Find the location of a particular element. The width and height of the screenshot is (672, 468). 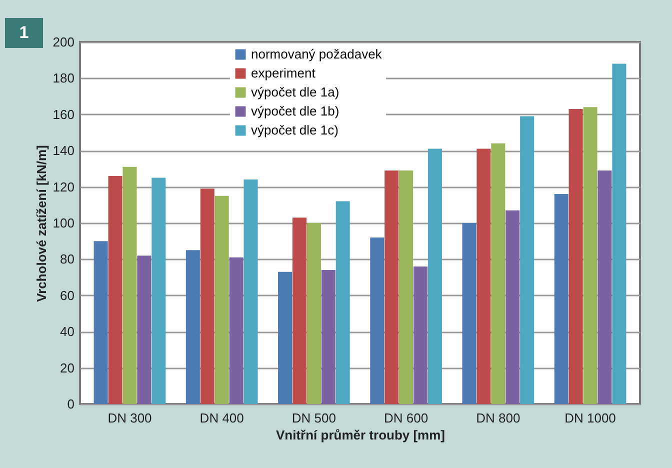

y-tick-label: 20 is located at coordinates (67, 368).